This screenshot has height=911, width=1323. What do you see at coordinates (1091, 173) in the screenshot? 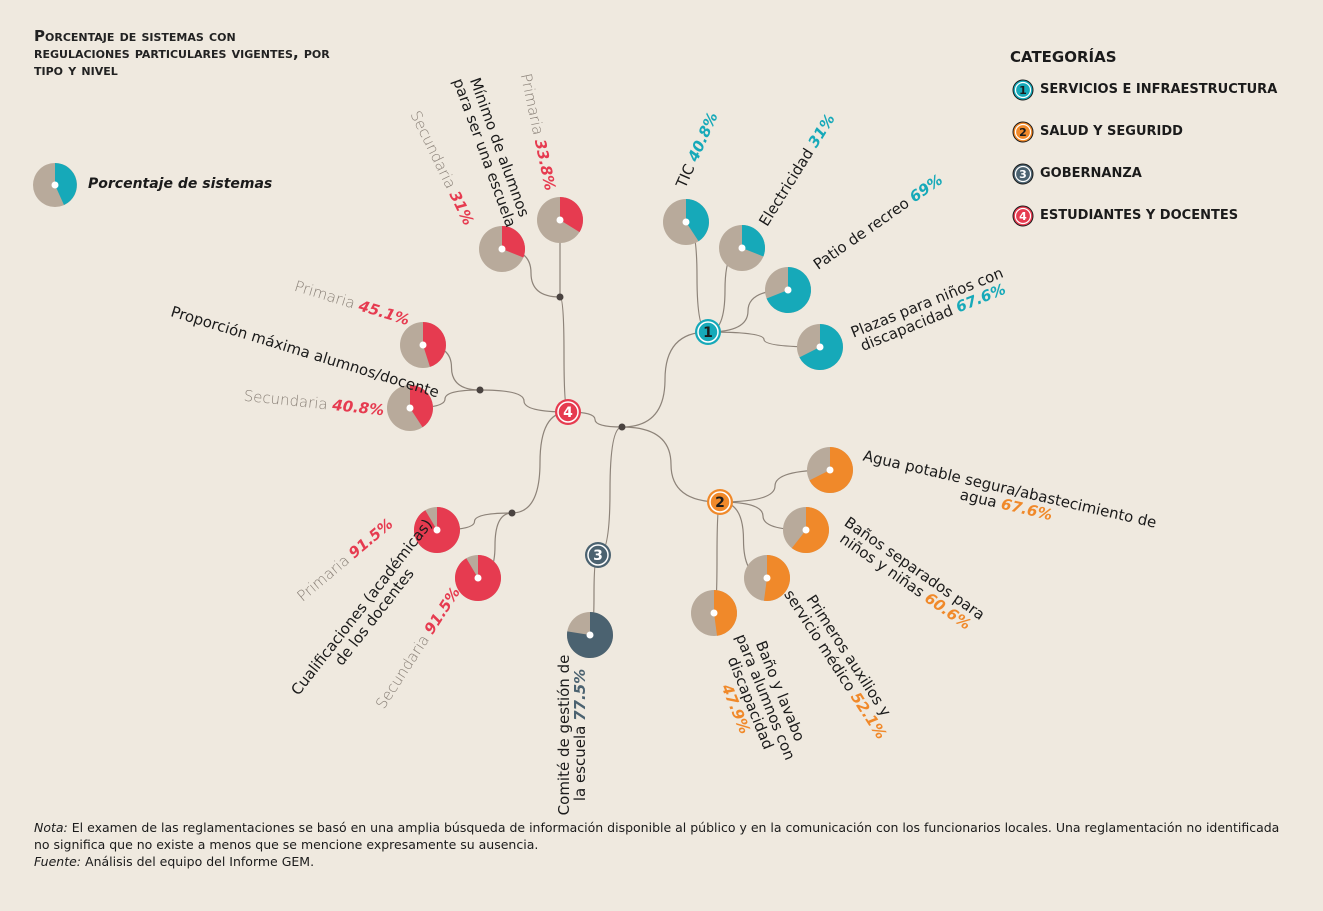
I see `legend-entry: GOBERNANZA` at bounding box center [1091, 173].